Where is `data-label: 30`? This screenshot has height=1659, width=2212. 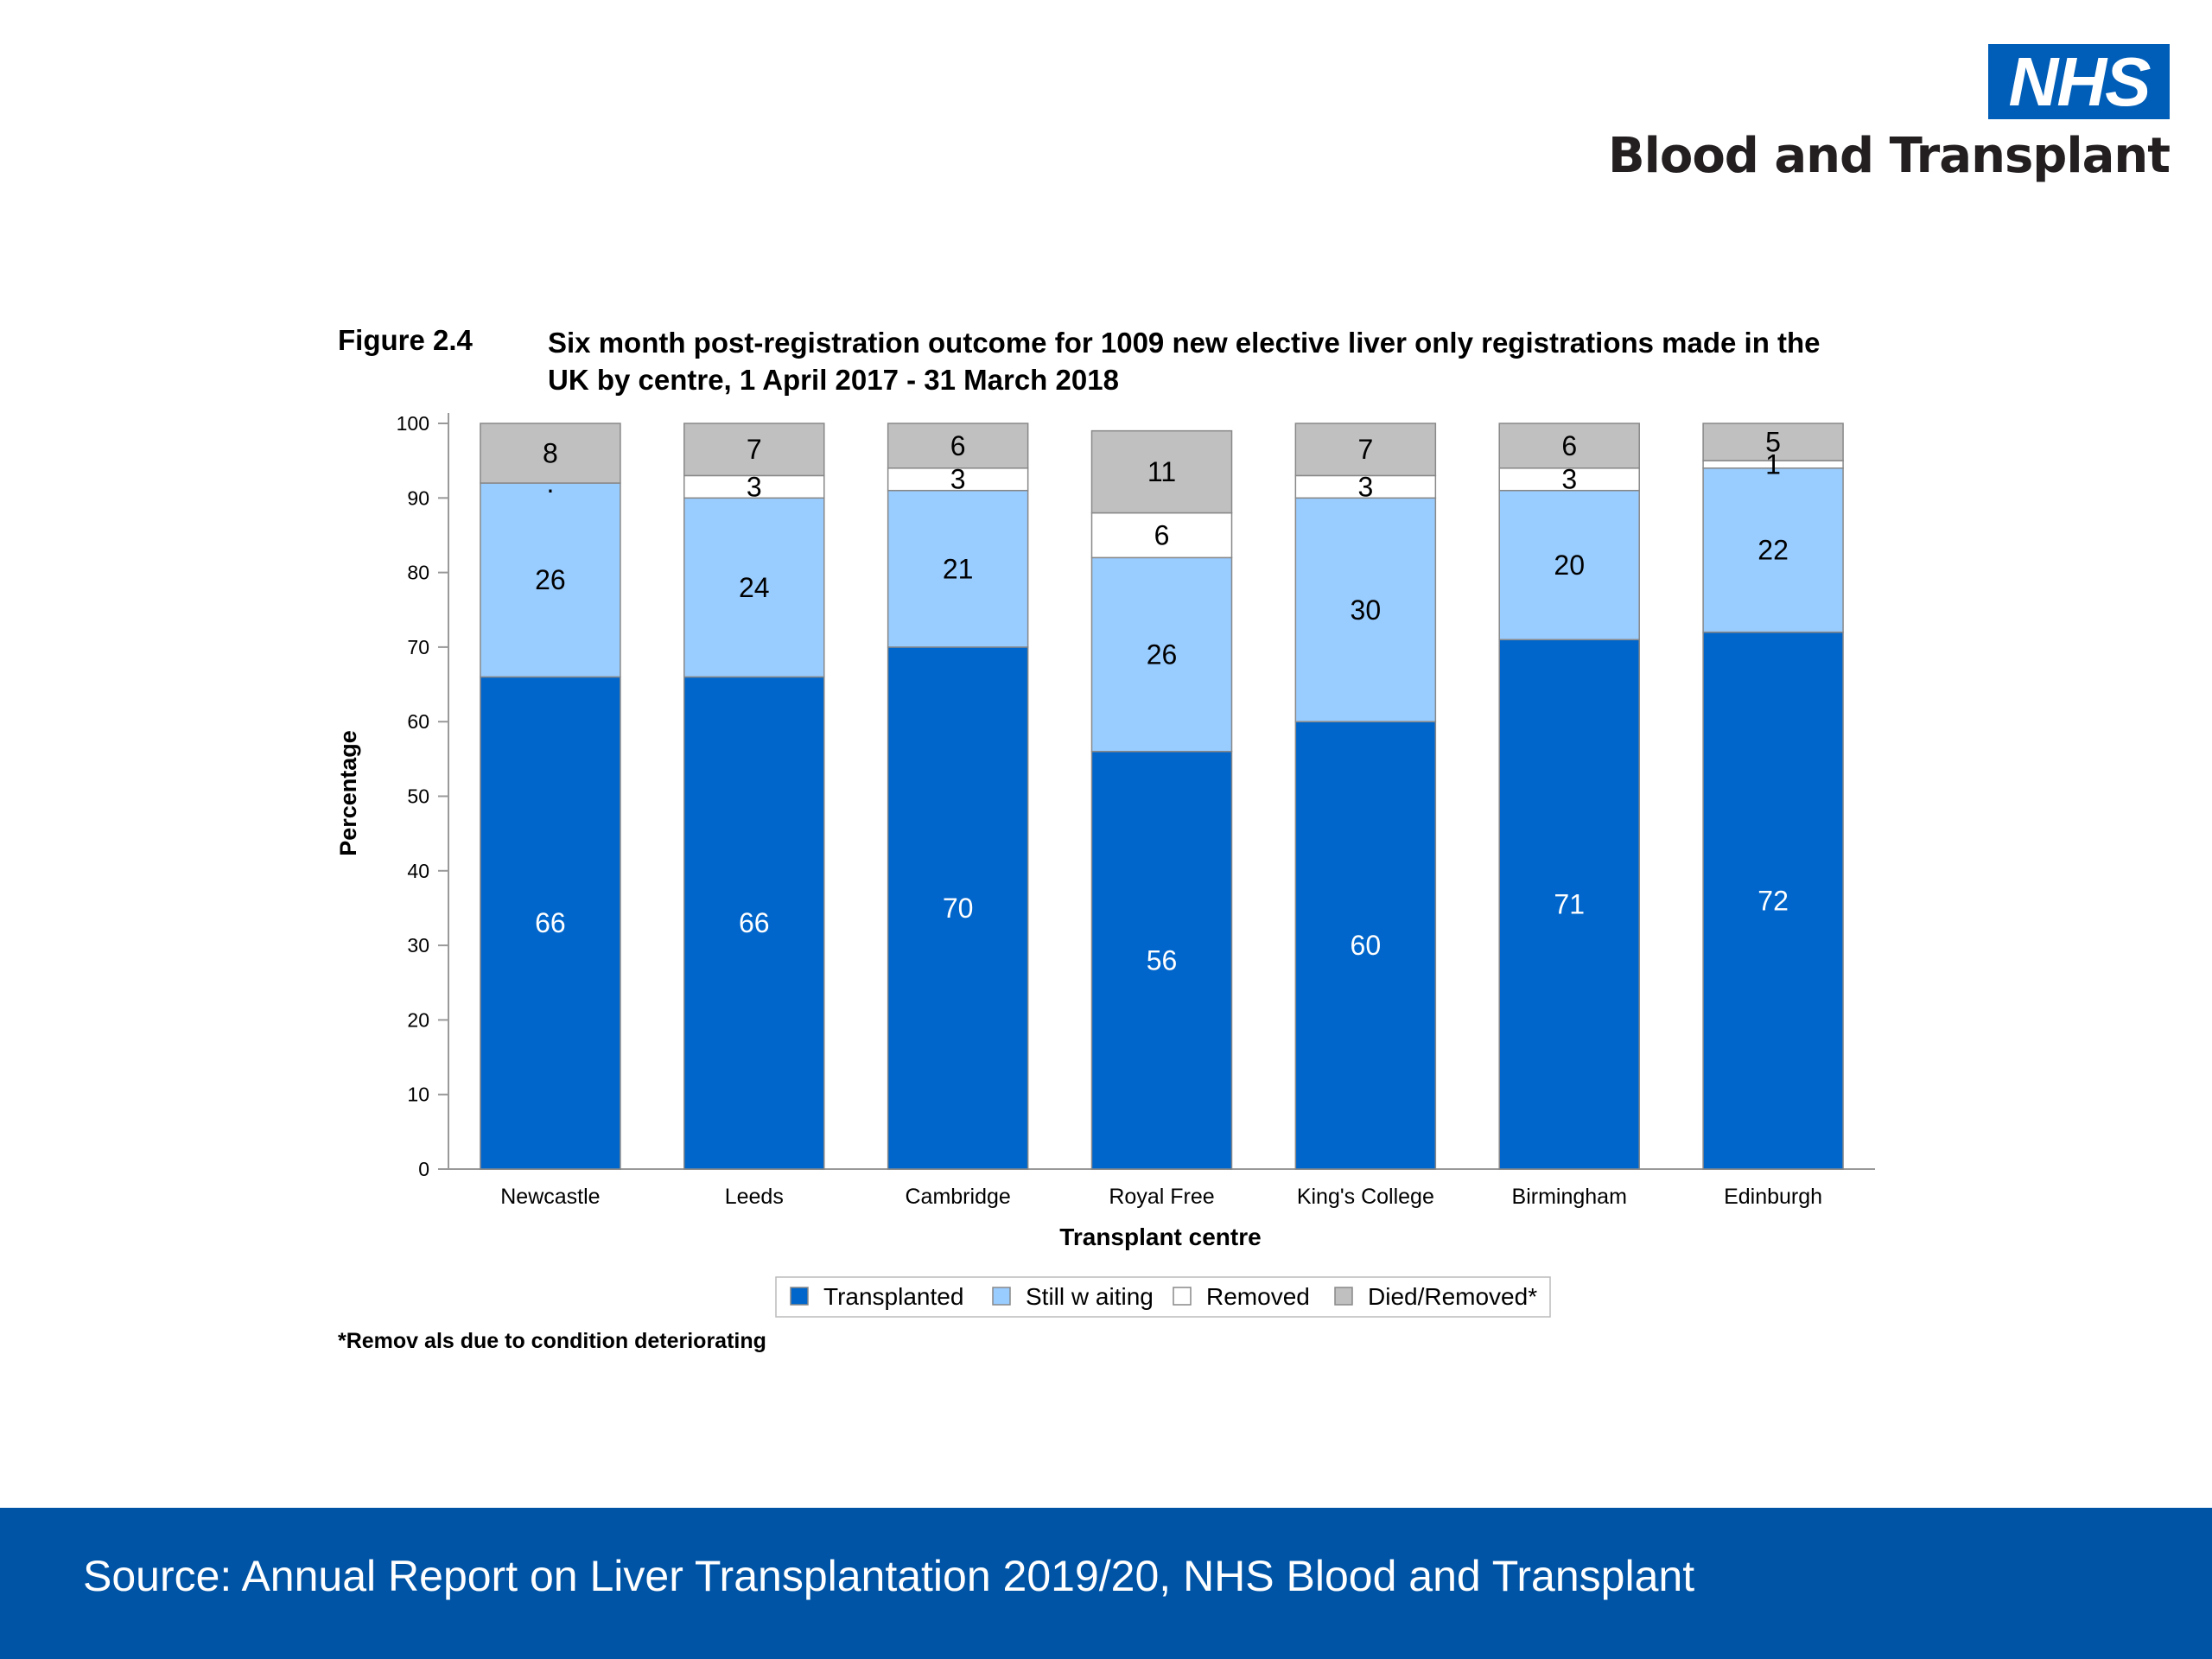
data-label: 30 is located at coordinates (1366, 610).